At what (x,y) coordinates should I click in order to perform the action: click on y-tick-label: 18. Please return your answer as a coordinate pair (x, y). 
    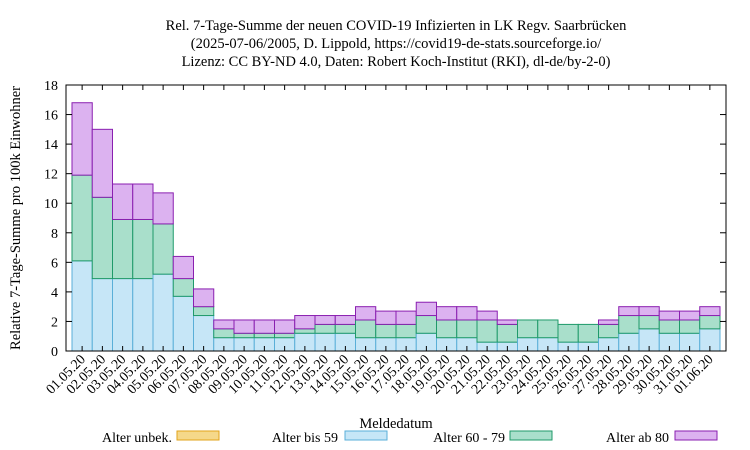
    Looking at the image, I should click on (51, 86).